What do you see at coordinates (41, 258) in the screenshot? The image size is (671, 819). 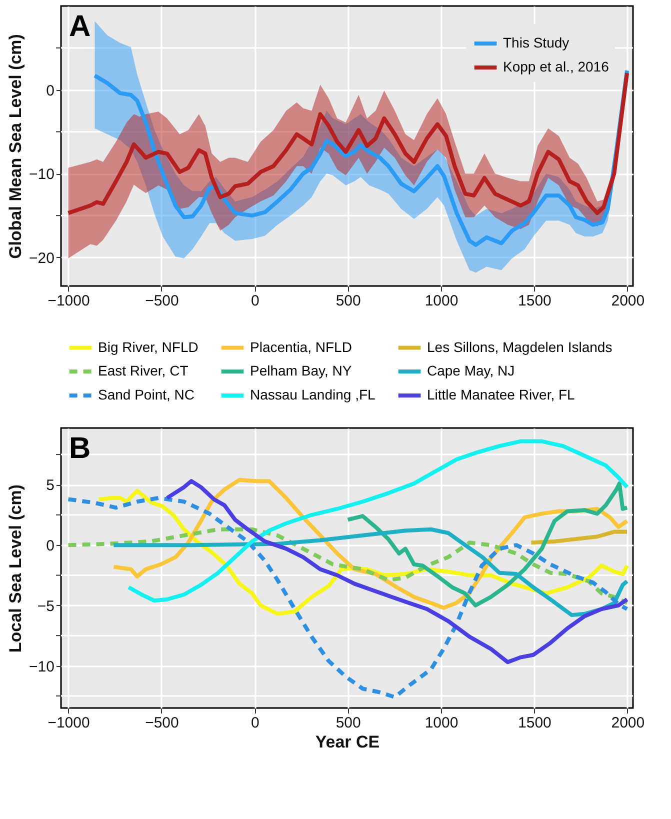 I see `y-tick-label: −20` at bounding box center [41, 258].